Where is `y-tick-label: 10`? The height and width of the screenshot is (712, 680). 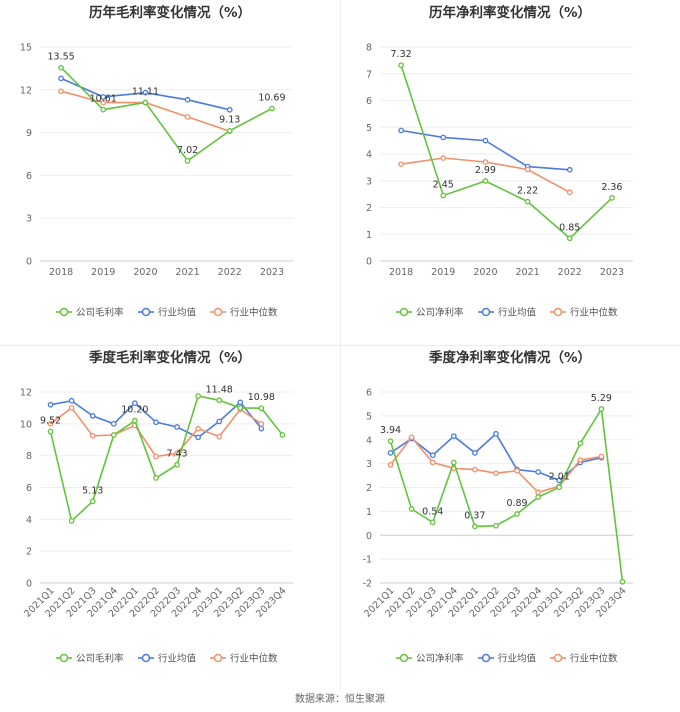
y-tick-label: 10 is located at coordinates (26, 424).